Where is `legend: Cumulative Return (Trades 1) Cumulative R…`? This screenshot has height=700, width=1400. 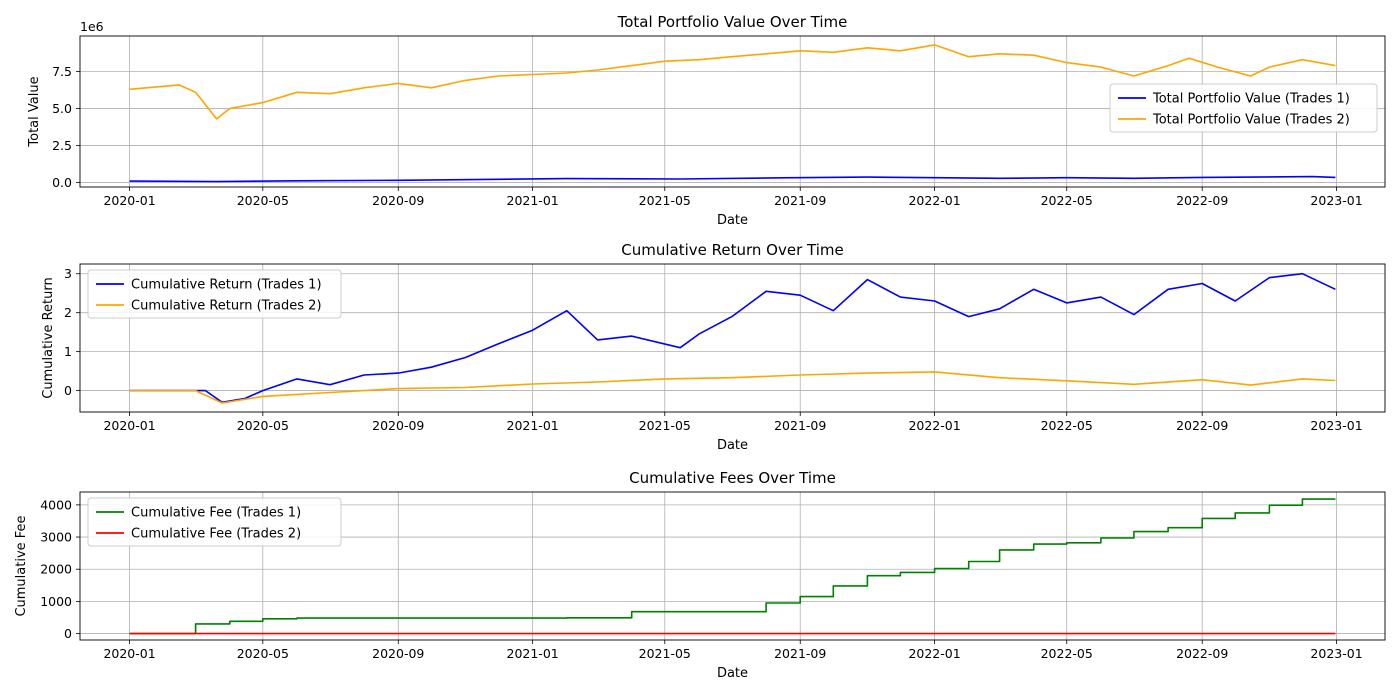 legend: Cumulative Return (Trades 1) Cumulative R… is located at coordinates (214, 294).